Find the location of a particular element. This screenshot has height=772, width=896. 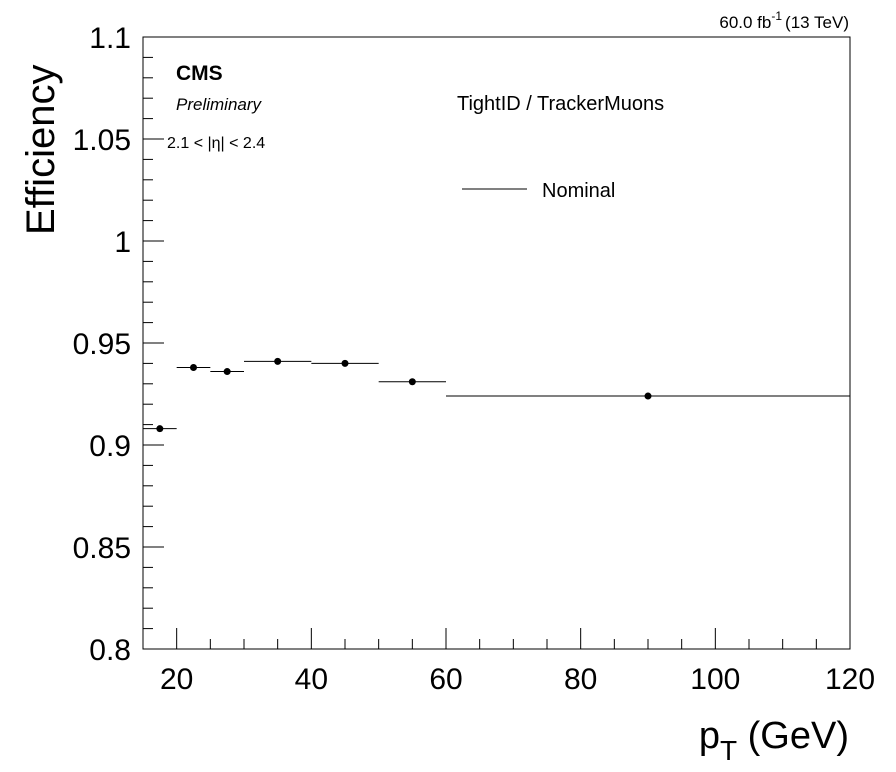

y-tick-label: 1 is located at coordinates (122, 242).